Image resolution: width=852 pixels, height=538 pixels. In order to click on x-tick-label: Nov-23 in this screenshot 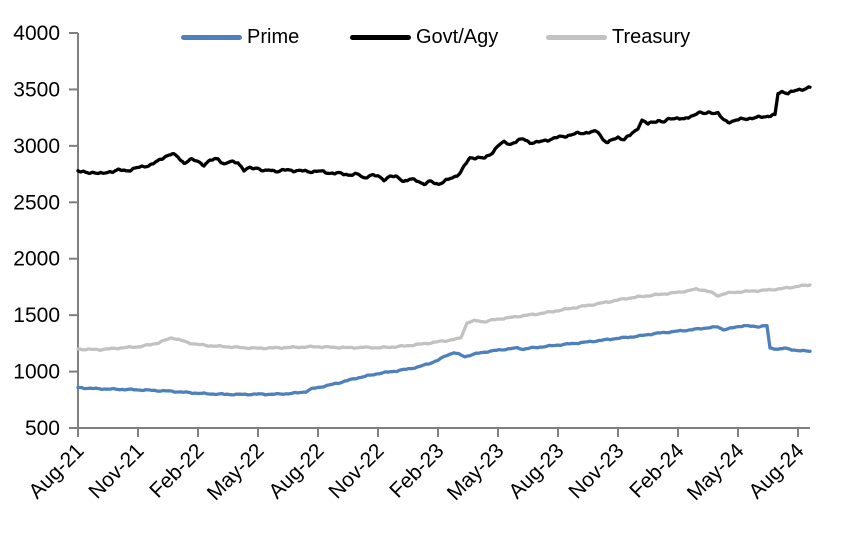, I will do `click(596, 471)`.